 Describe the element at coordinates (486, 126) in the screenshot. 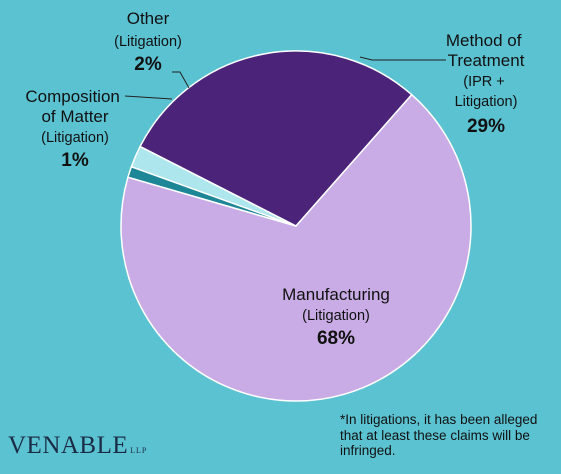

I see `percent-method-of-treatment: 29%` at that location.